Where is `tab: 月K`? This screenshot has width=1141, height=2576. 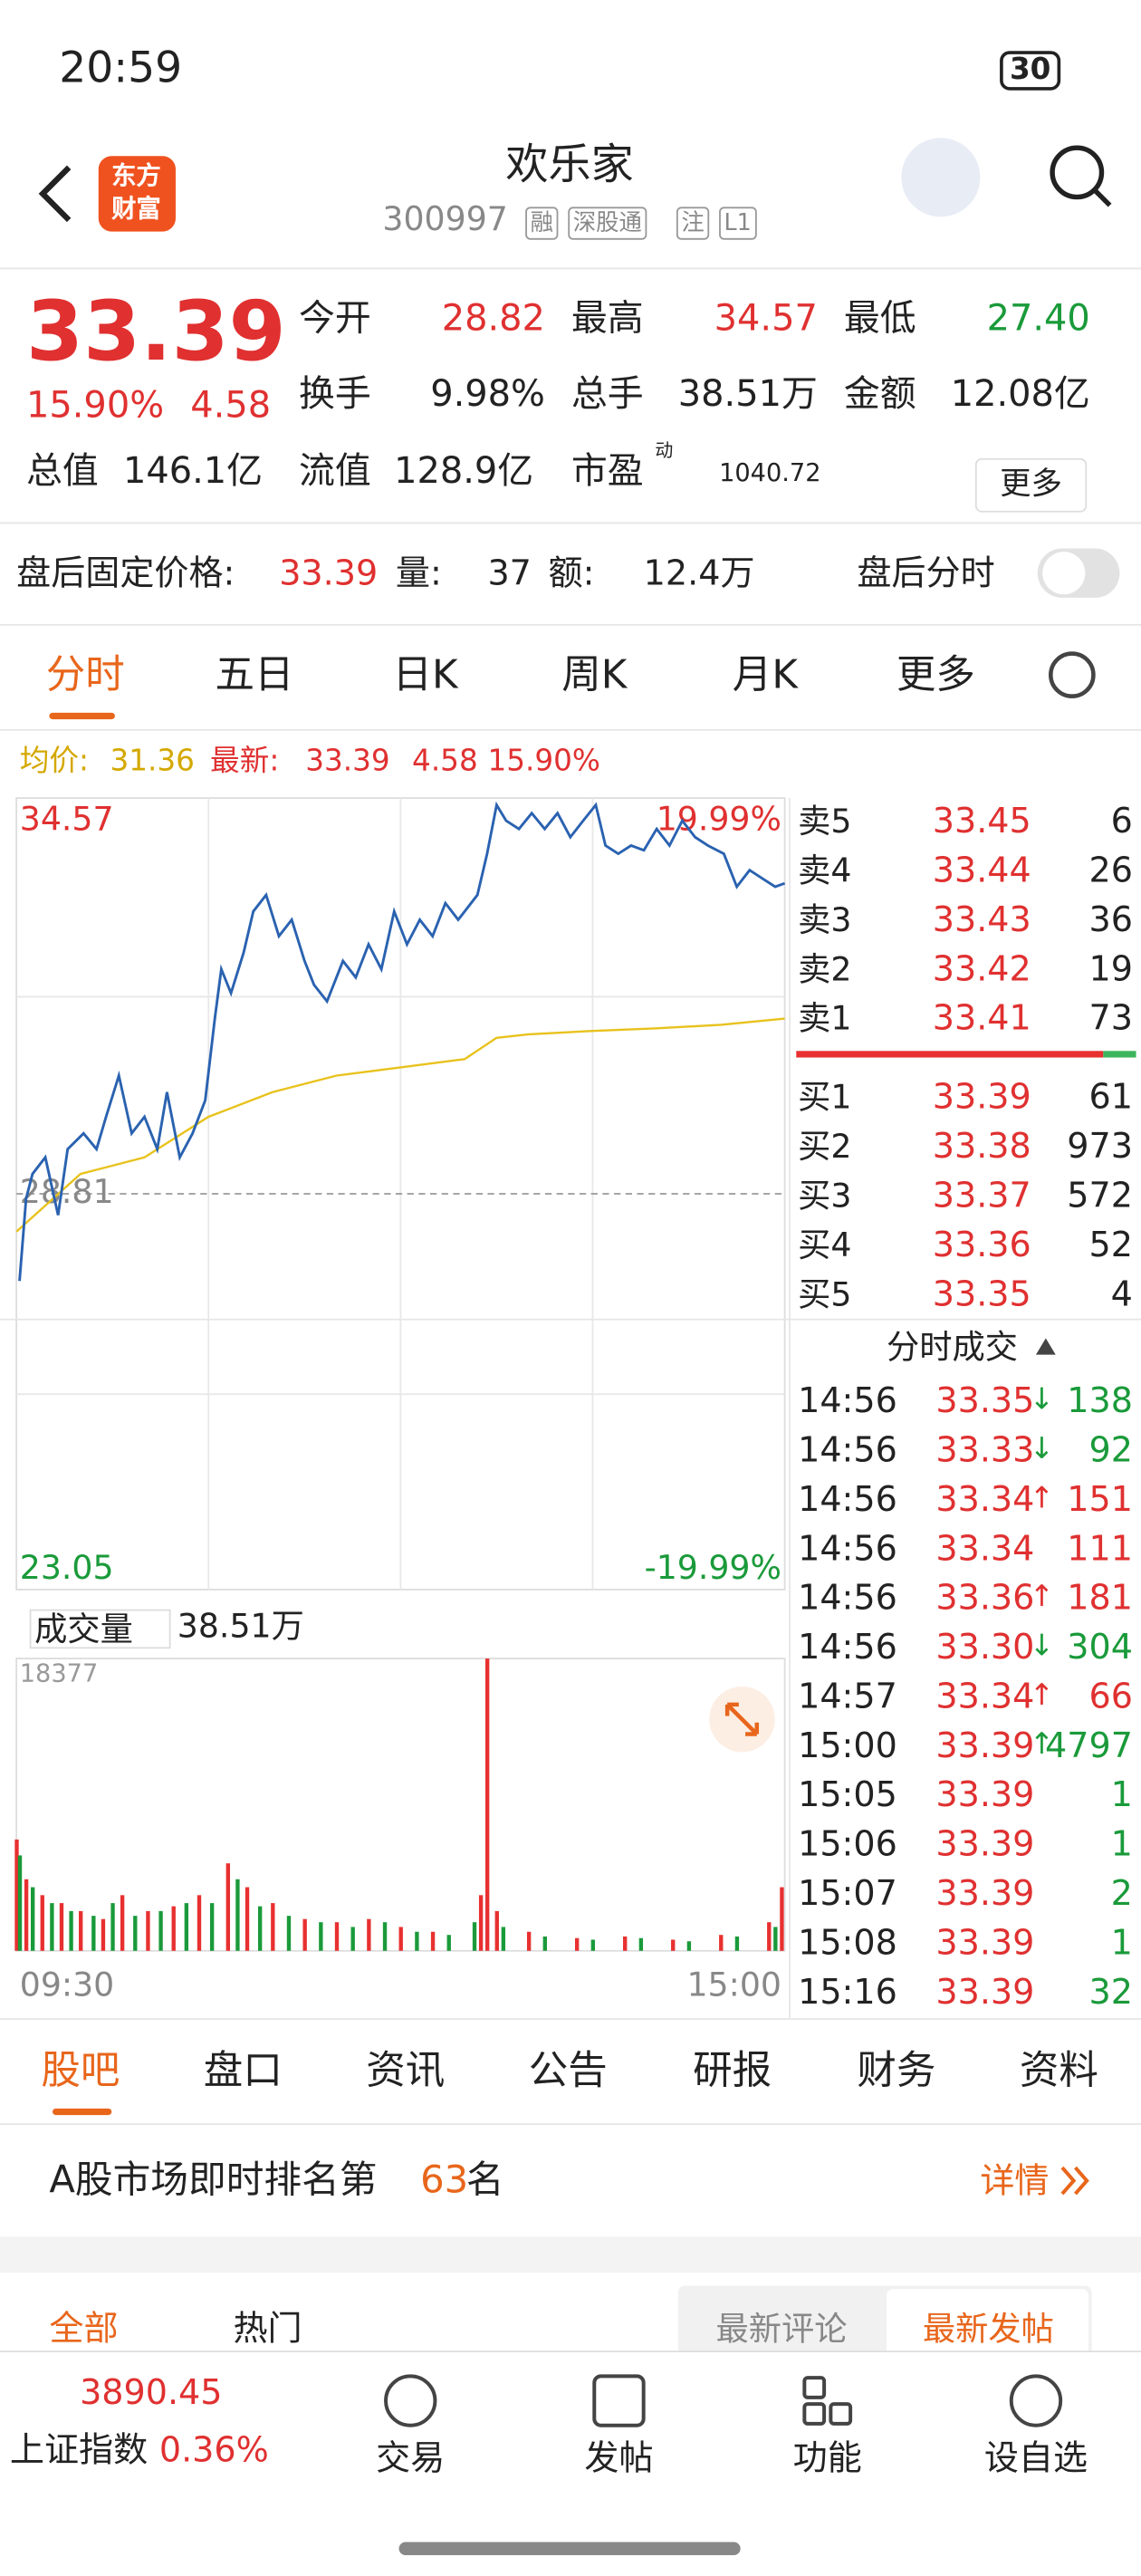 tab: 月K is located at coordinates (765, 674).